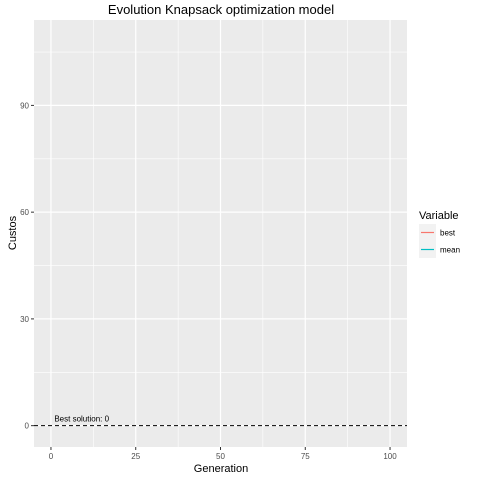 The width and height of the screenshot is (480, 480). Describe the element at coordinates (221, 9) in the screenshot. I see `chart-title: Evolution Knapsack optimization model` at that location.